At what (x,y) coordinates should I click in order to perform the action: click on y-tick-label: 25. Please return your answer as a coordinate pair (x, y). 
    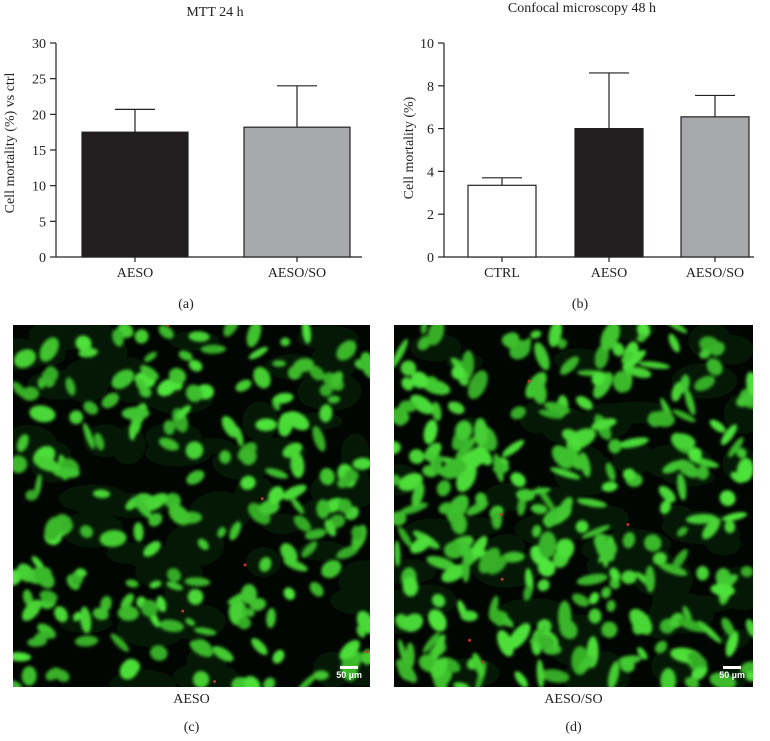
    Looking at the image, I should click on (39, 80).